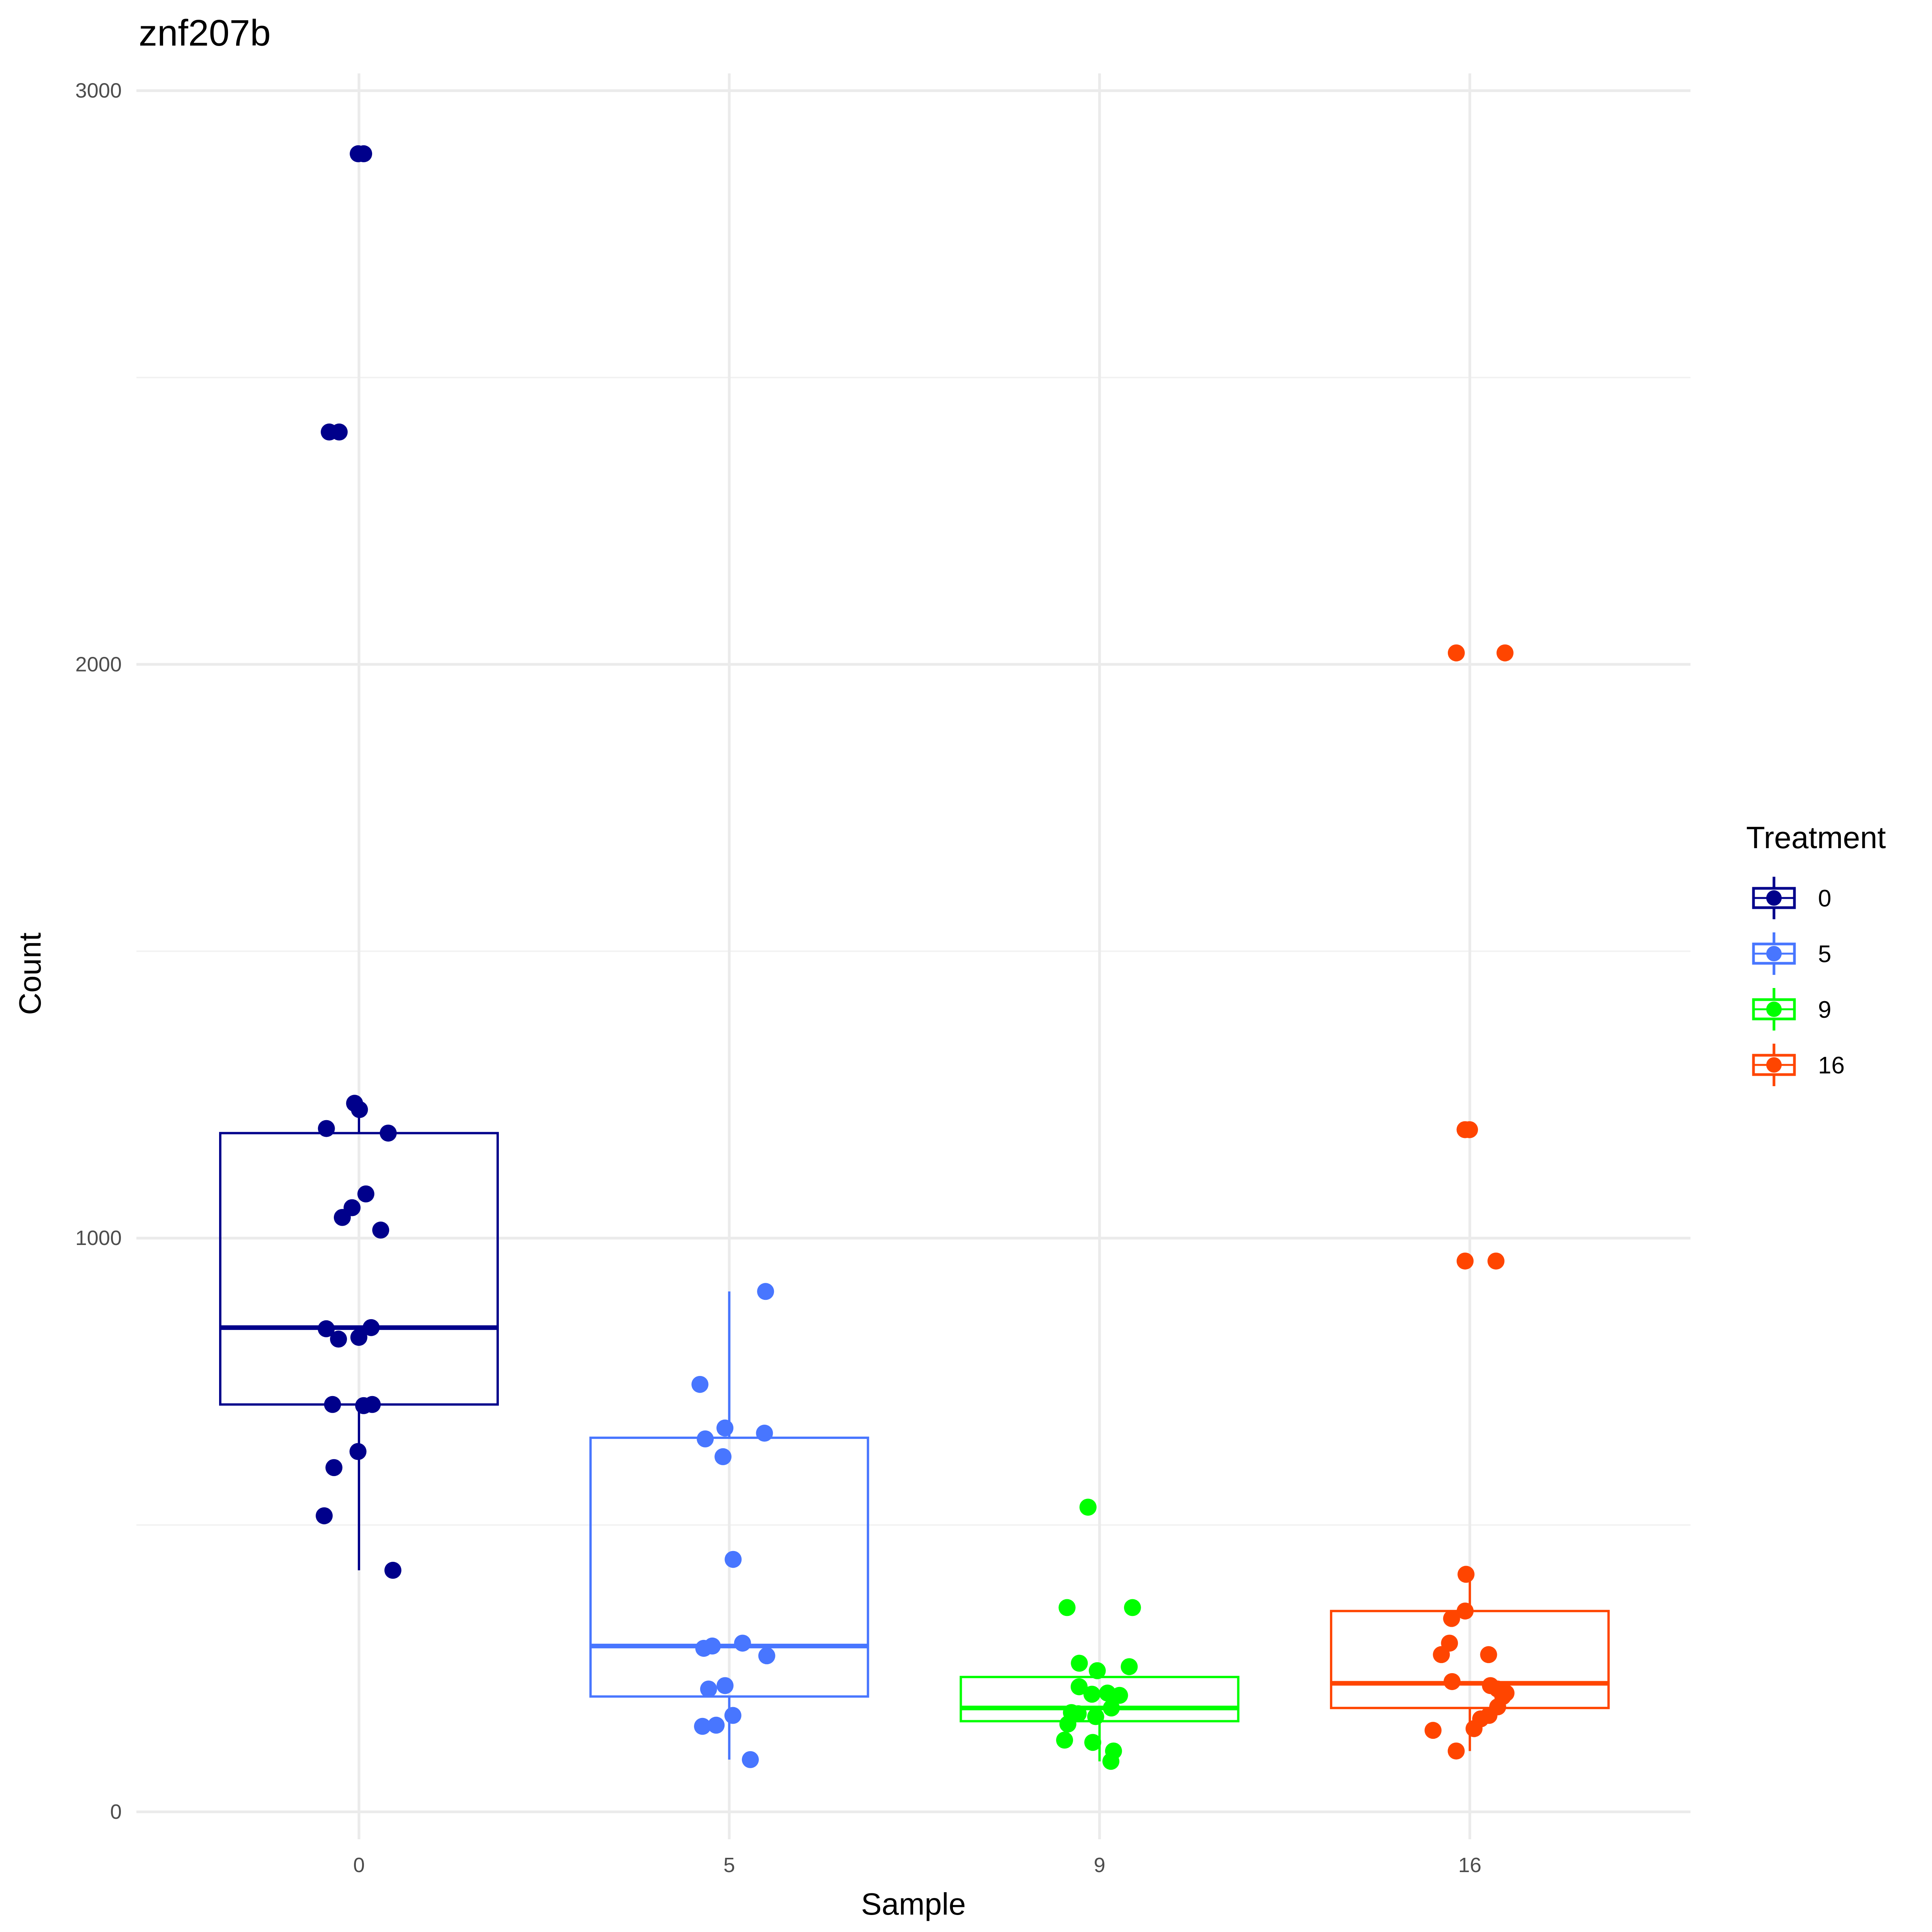 The height and width of the screenshot is (1932, 1932). I want to click on x-axis-ticks: 0 5 9 16, so click(917, 1866).